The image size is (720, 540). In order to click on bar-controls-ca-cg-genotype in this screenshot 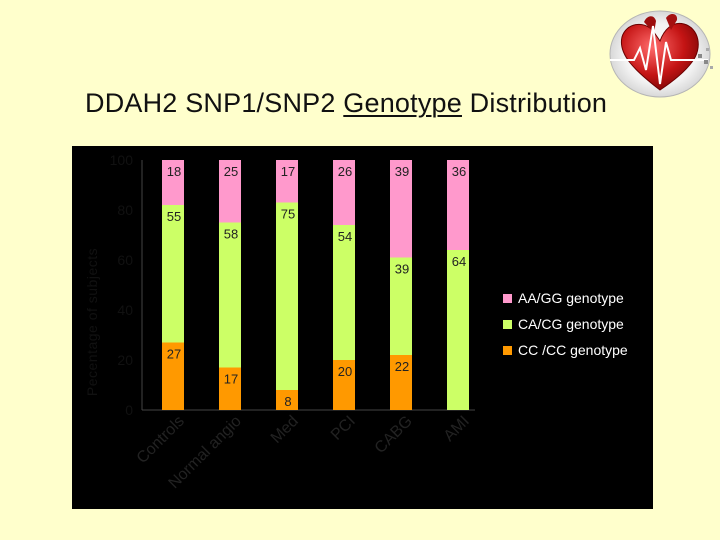, I will do `click(173, 274)`.